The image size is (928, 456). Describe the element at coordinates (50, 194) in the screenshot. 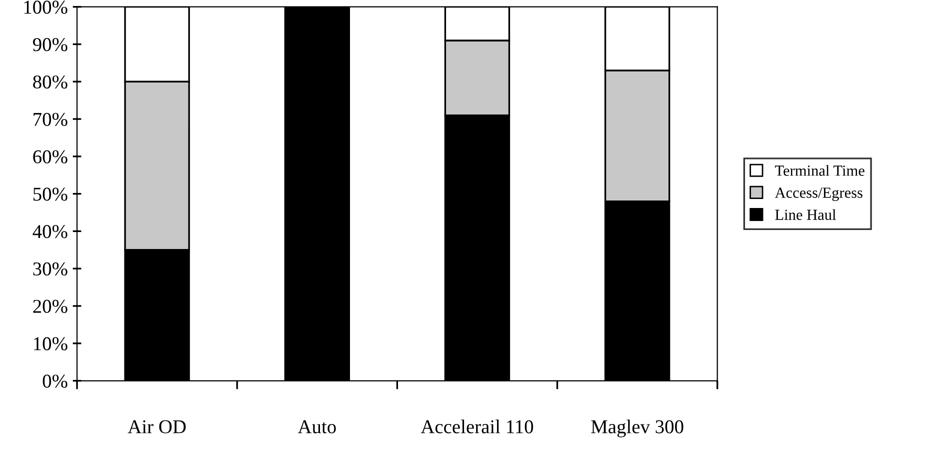

I see `y-tick-label: 50%` at that location.